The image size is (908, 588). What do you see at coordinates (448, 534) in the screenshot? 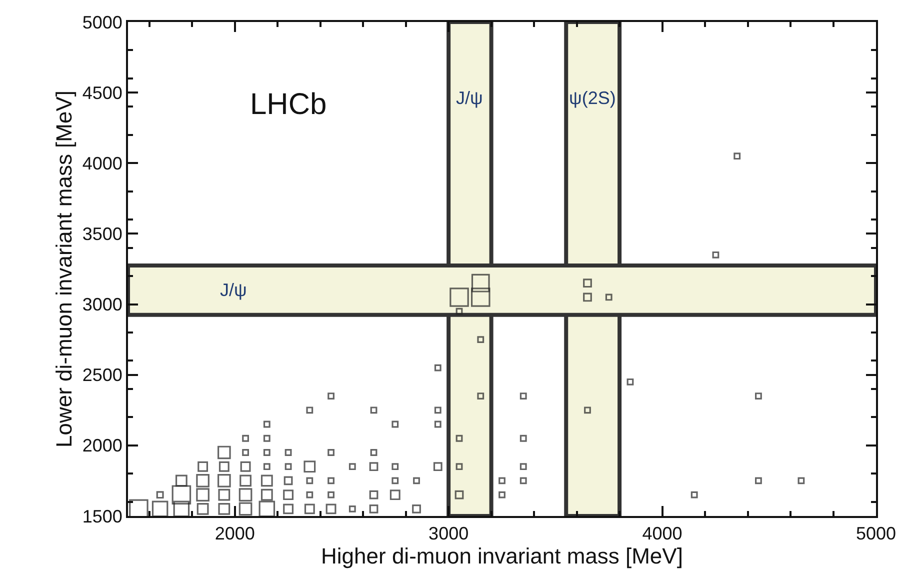
I see `x-tick-label: 3000` at bounding box center [448, 534].